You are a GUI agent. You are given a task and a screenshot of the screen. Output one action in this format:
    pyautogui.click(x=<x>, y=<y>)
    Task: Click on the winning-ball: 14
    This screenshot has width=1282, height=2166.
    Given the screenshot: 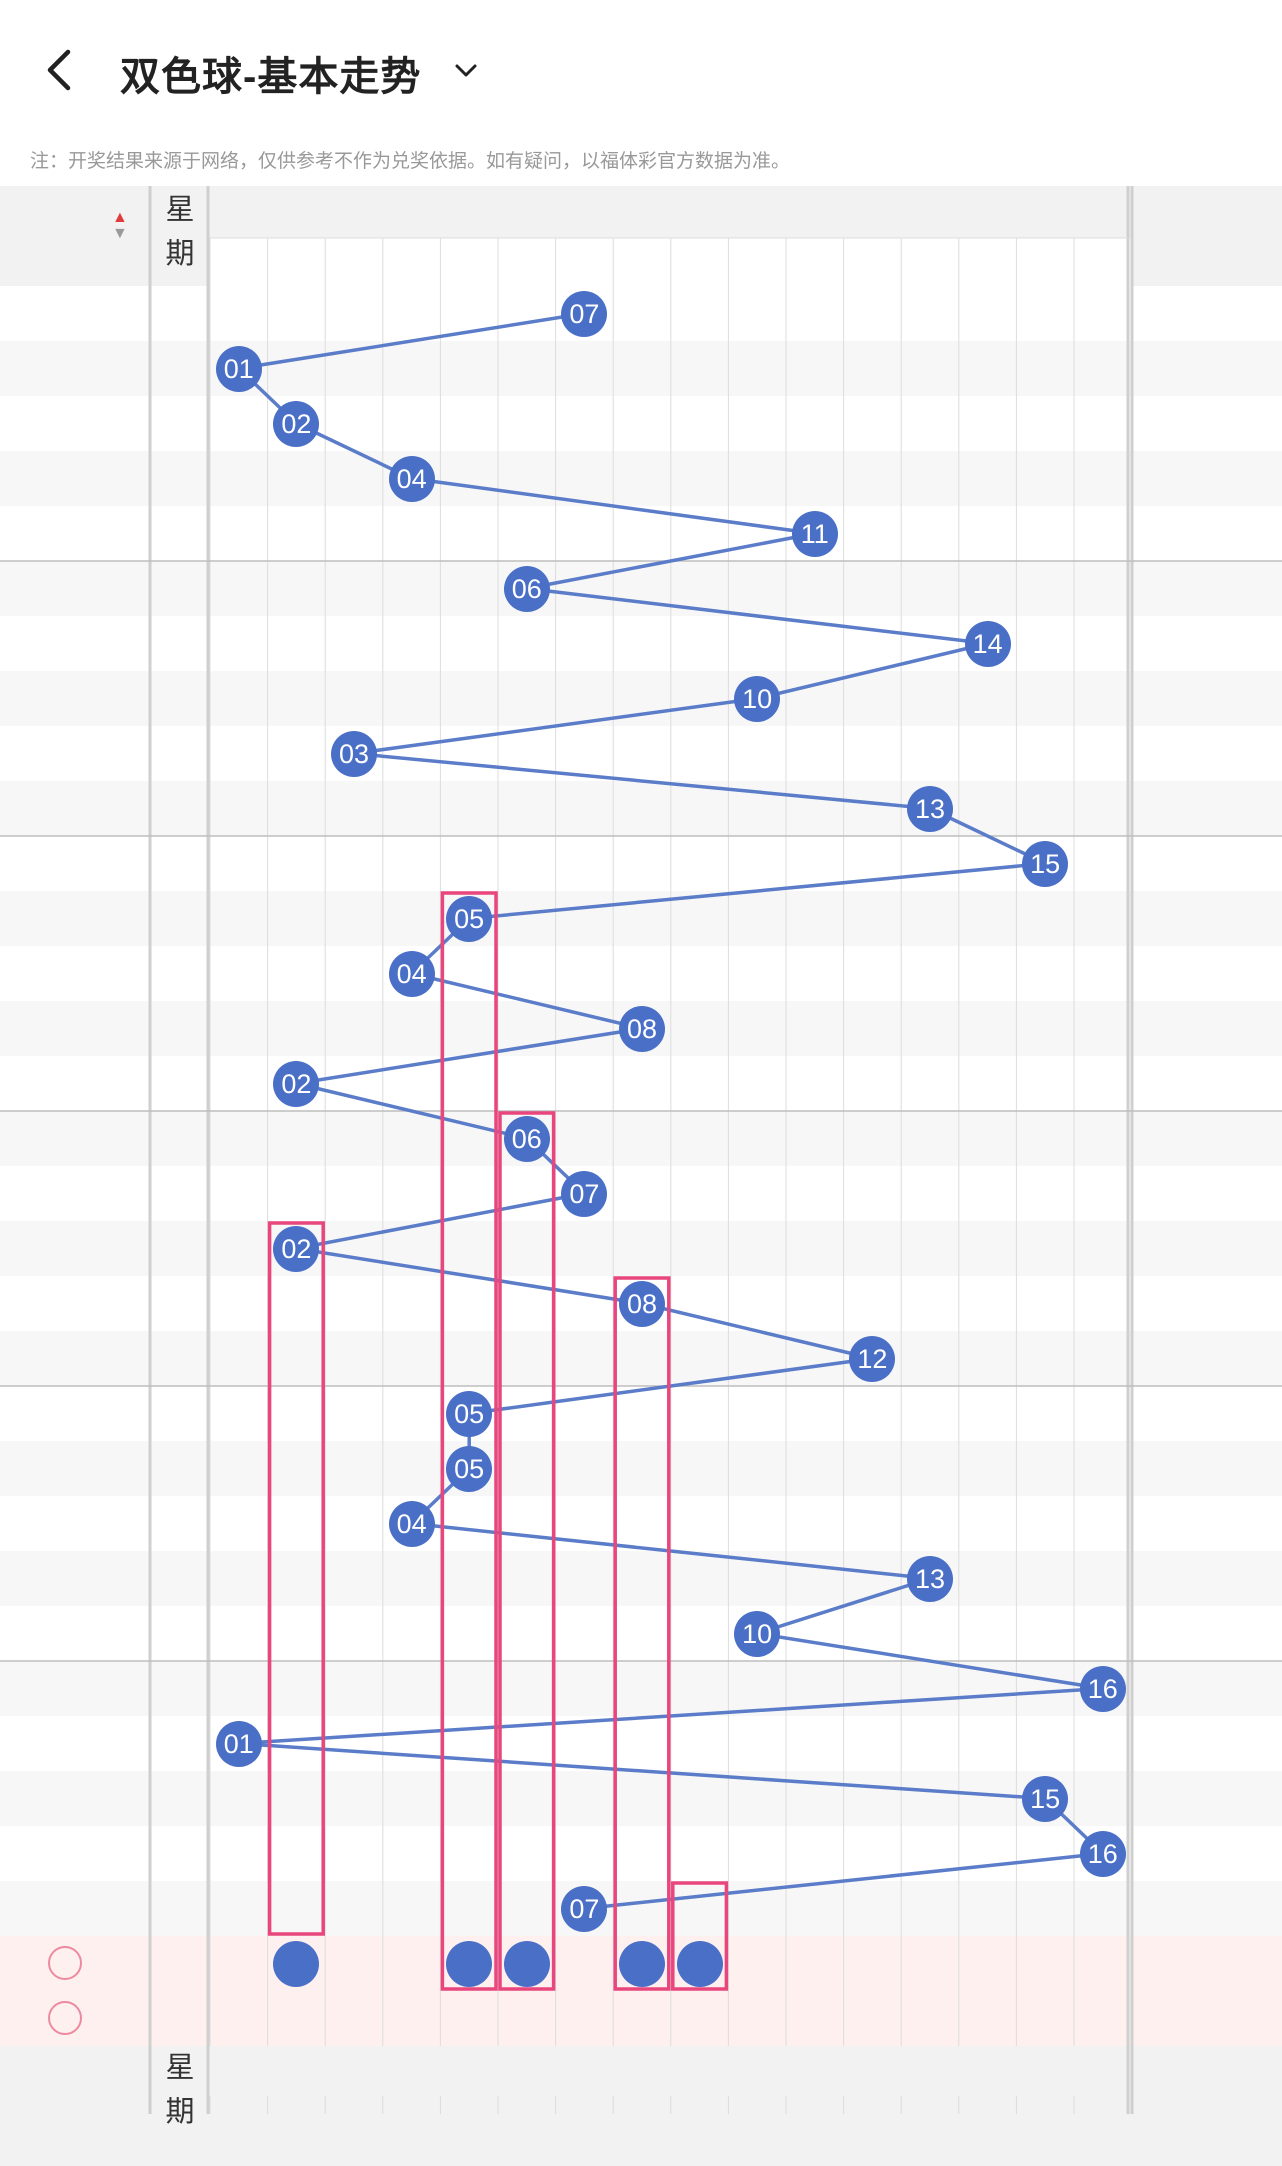 What is the action you would take?
    pyautogui.click(x=988, y=644)
    